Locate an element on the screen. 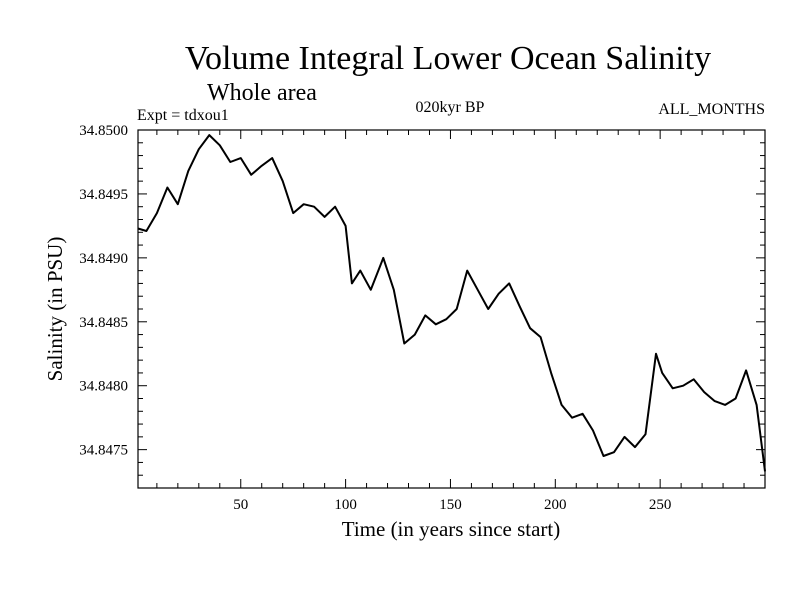 The width and height of the screenshot is (800, 600). period-annotation: 020kyr BP is located at coordinates (450, 107).